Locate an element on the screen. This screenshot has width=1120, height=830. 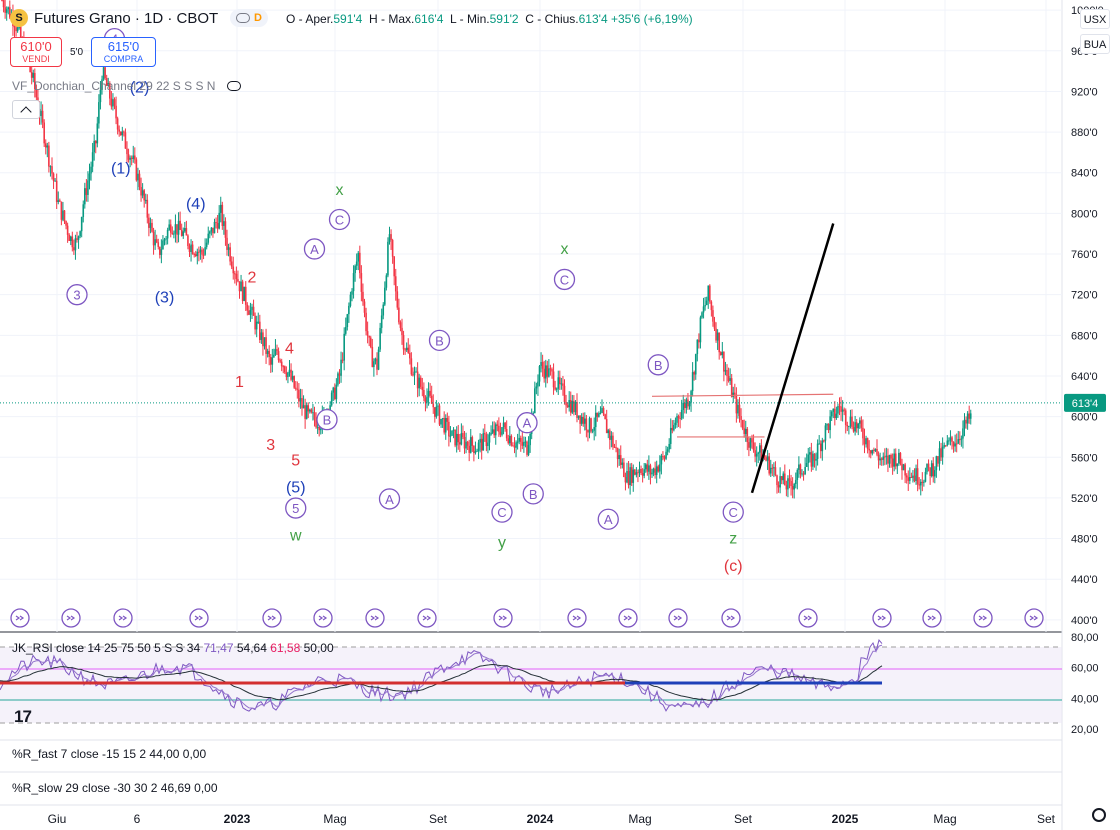
time-tick-label: 2024 is located at coordinates (540, 819).